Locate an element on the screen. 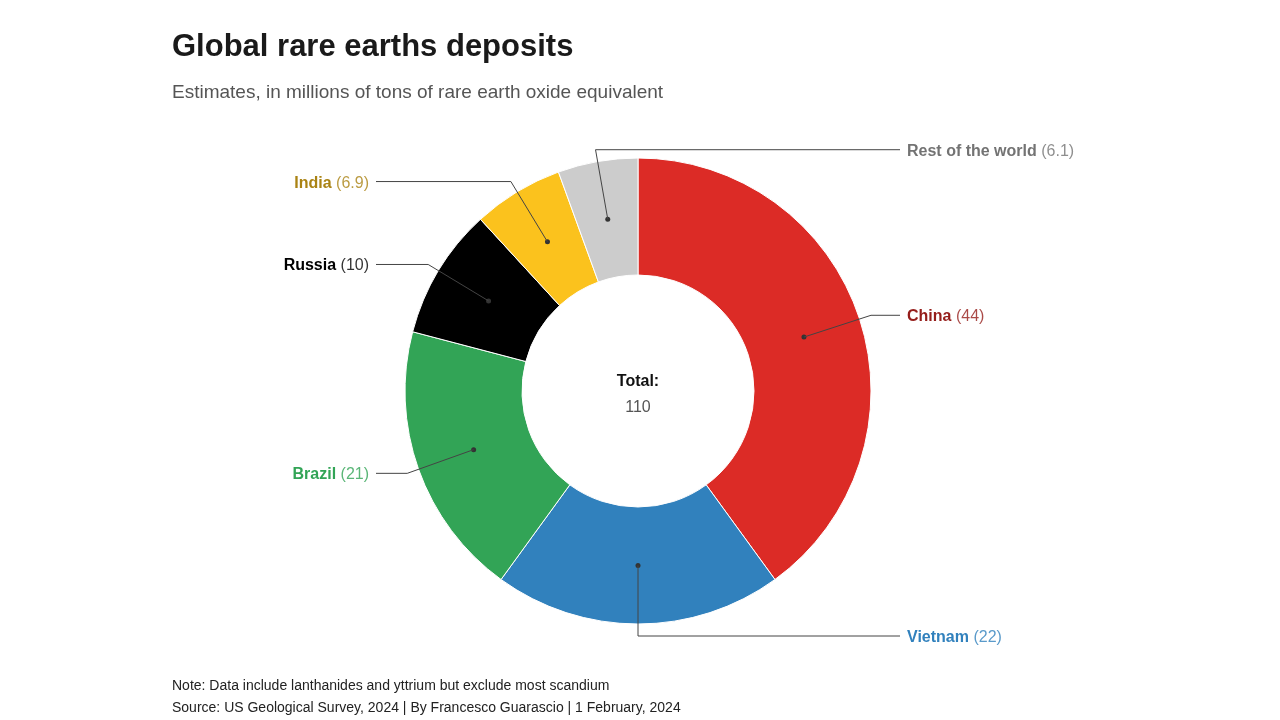 The height and width of the screenshot is (720, 1280). data-label: (10) is located at coordinates (354, 265).